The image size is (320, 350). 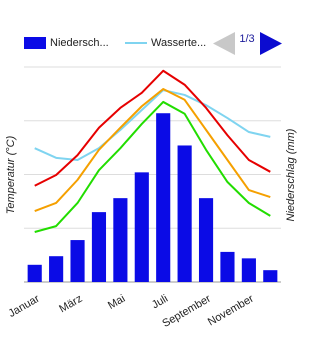 What do you see at coordinates (224, 43) in the screenshot?
I see `prev-page-button` at bounding box center [224, 43].